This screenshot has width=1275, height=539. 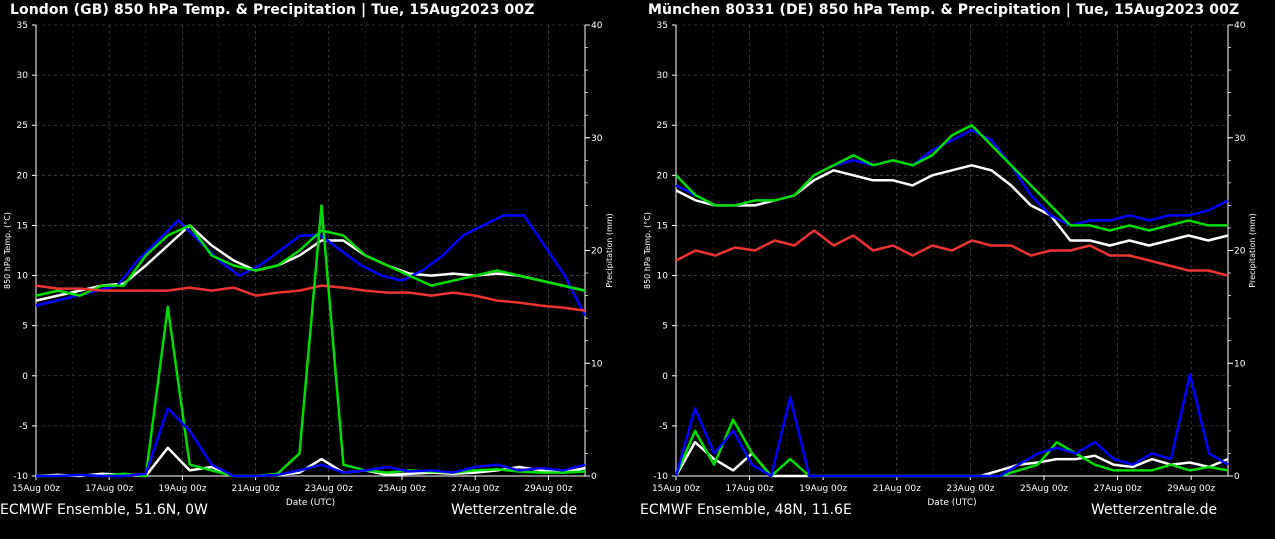 I want to click on ensemble-location: ECMWF Ensemble, 51.6N, 0W, so click(x=104, y=510).